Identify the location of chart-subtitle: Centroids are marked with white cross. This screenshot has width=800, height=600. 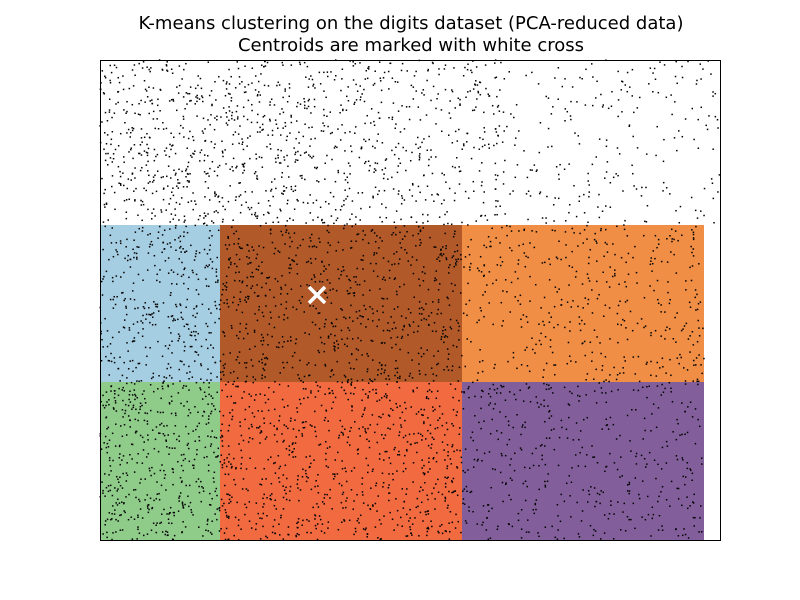
(411, 45).